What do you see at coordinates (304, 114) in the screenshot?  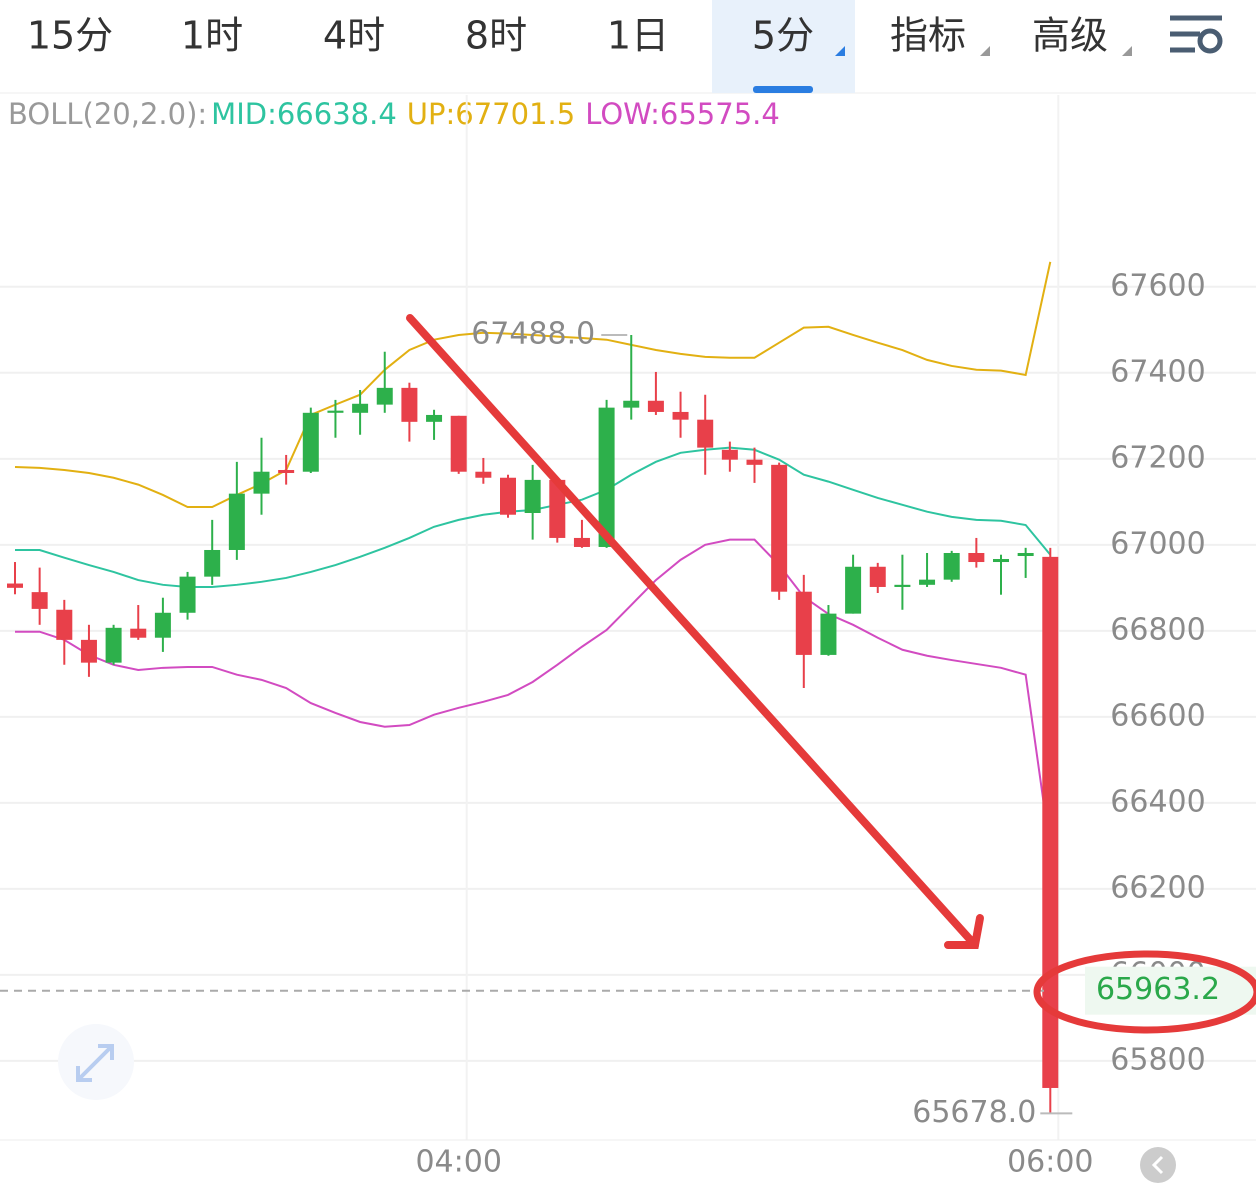 I see `indicator-value: MID:66638.4` at bounding box center [304, 114].